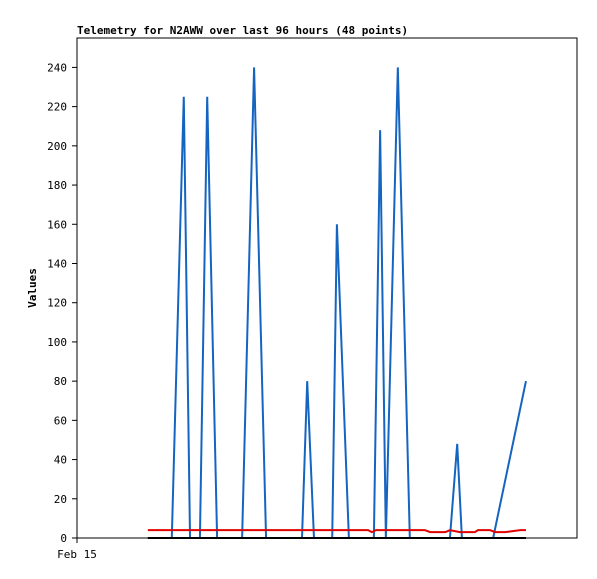 The image size is (597, 579). I want to click on y-tick-label: 180, so click(57, 185).